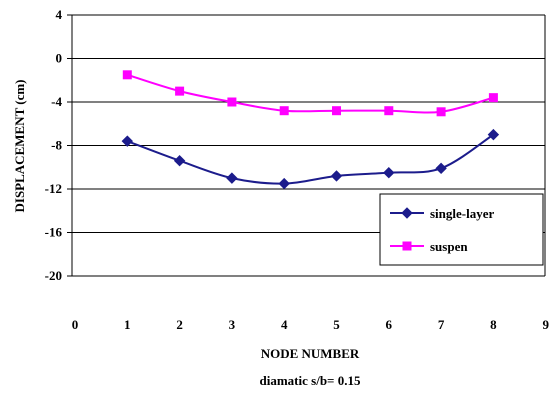 The height and width of the screenshot is (394, 555). Describe the element at coordinates (59, 14) in the screenshot. I see `y-tick-label: 4` at that location.